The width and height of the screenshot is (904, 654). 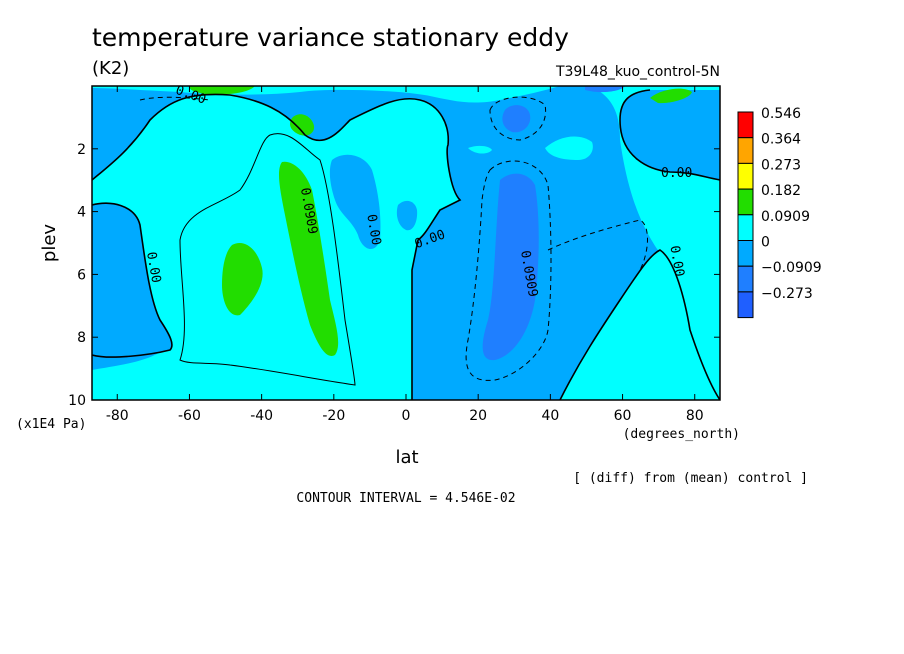 I want to click on legend-label: 0.182, so click(x=781, y=191).